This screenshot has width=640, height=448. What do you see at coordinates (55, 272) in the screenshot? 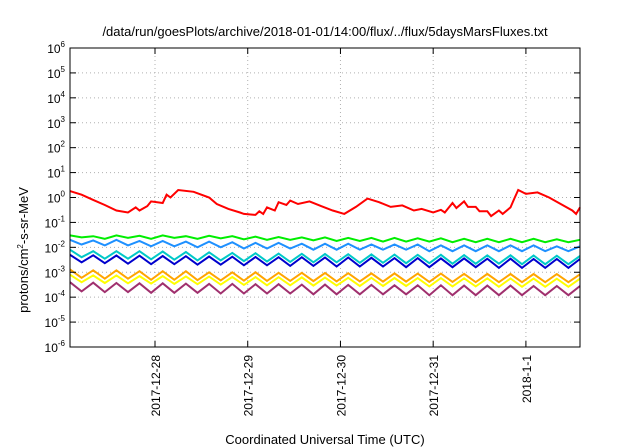
I see `y-tick-label: 10⁻³` at bounding box center [55, 272].